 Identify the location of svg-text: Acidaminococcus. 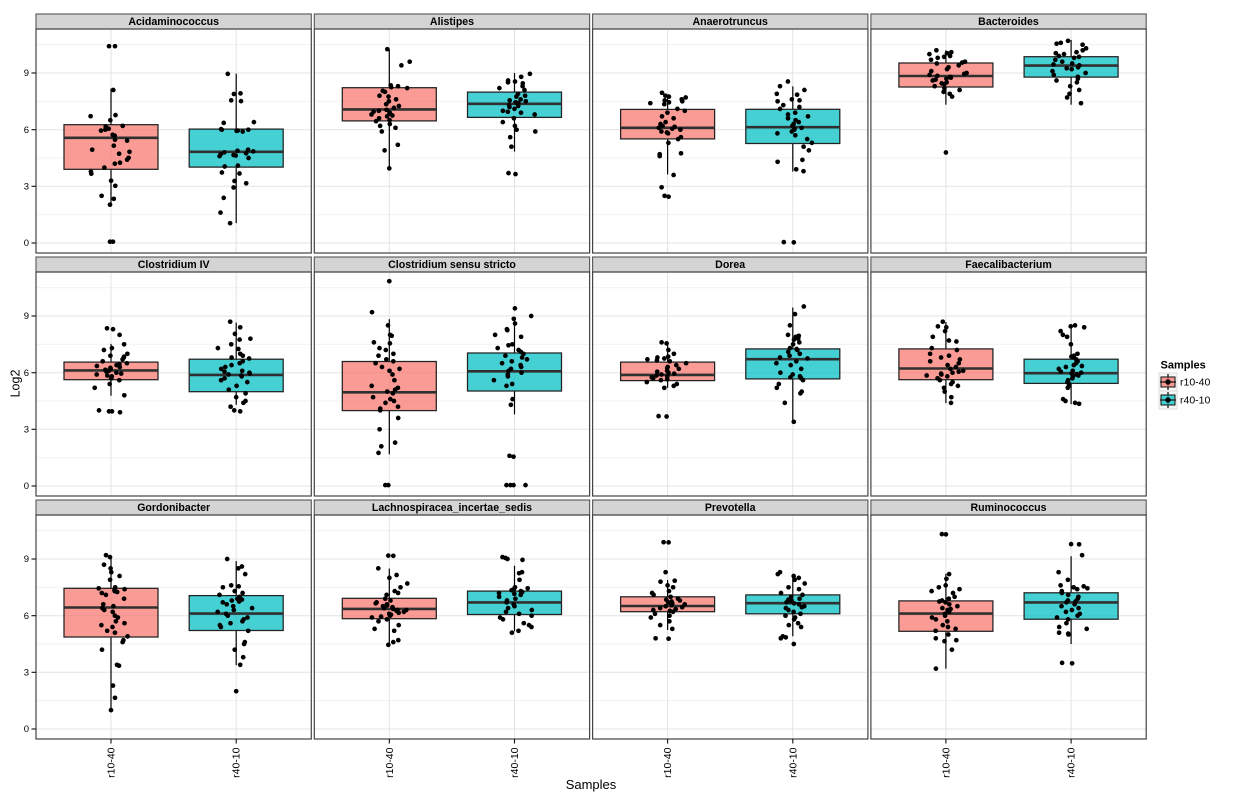
(173, 22).